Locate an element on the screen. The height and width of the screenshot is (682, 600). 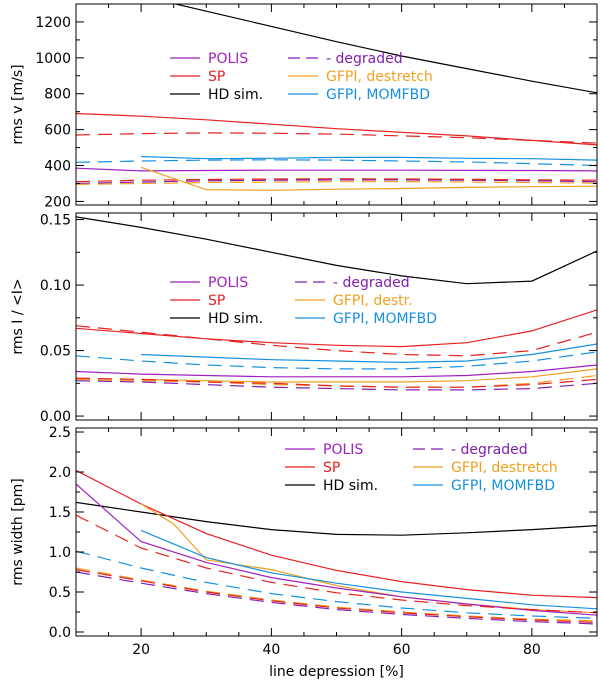
series-line-gfpi-destretch-degraded is located at coordinates (336, 594).